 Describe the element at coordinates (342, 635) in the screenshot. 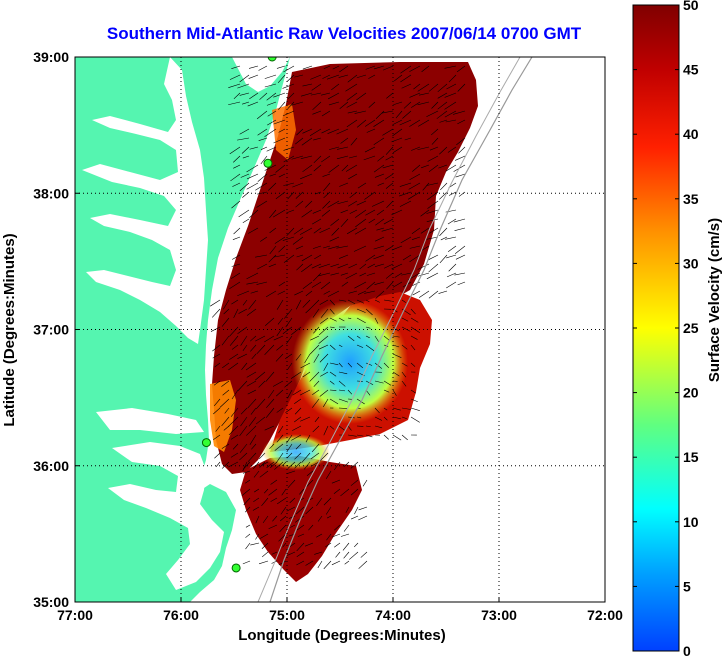

I see `x-axis-label: Longitude (Degrees:Minutes)` at that location.